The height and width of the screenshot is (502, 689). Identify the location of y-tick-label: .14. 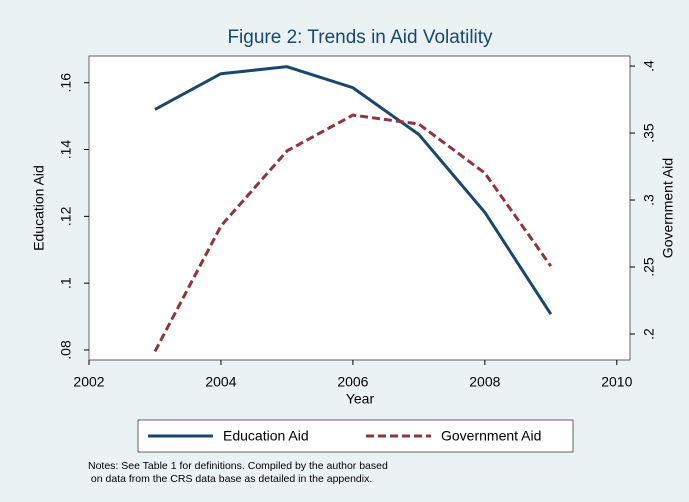
(66, 150).